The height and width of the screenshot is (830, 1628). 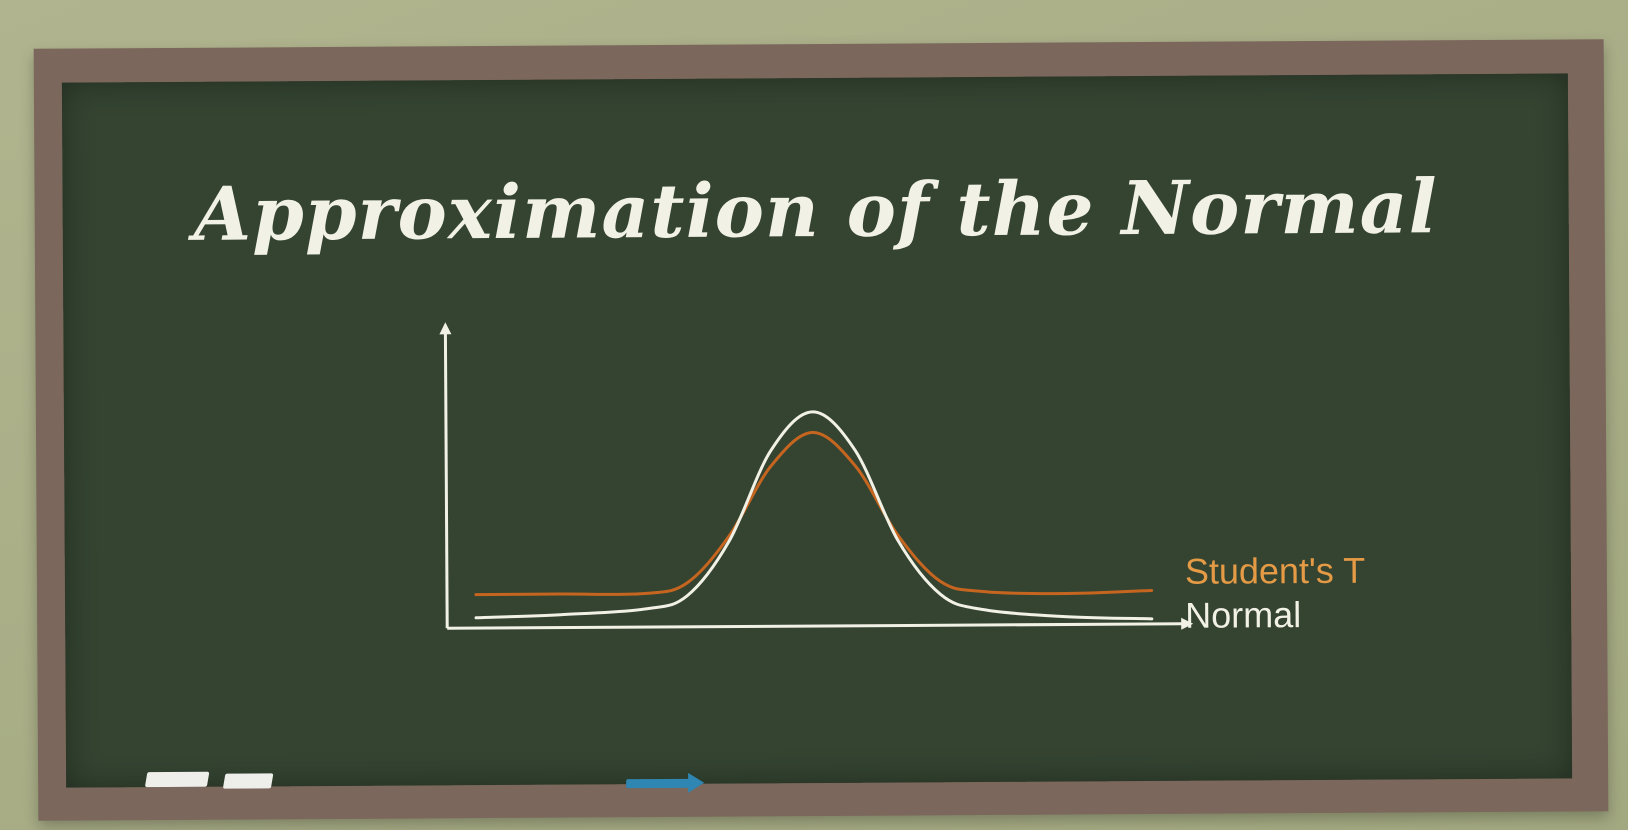 I want to click on subtitle-strip, so click(x=814, y=824).